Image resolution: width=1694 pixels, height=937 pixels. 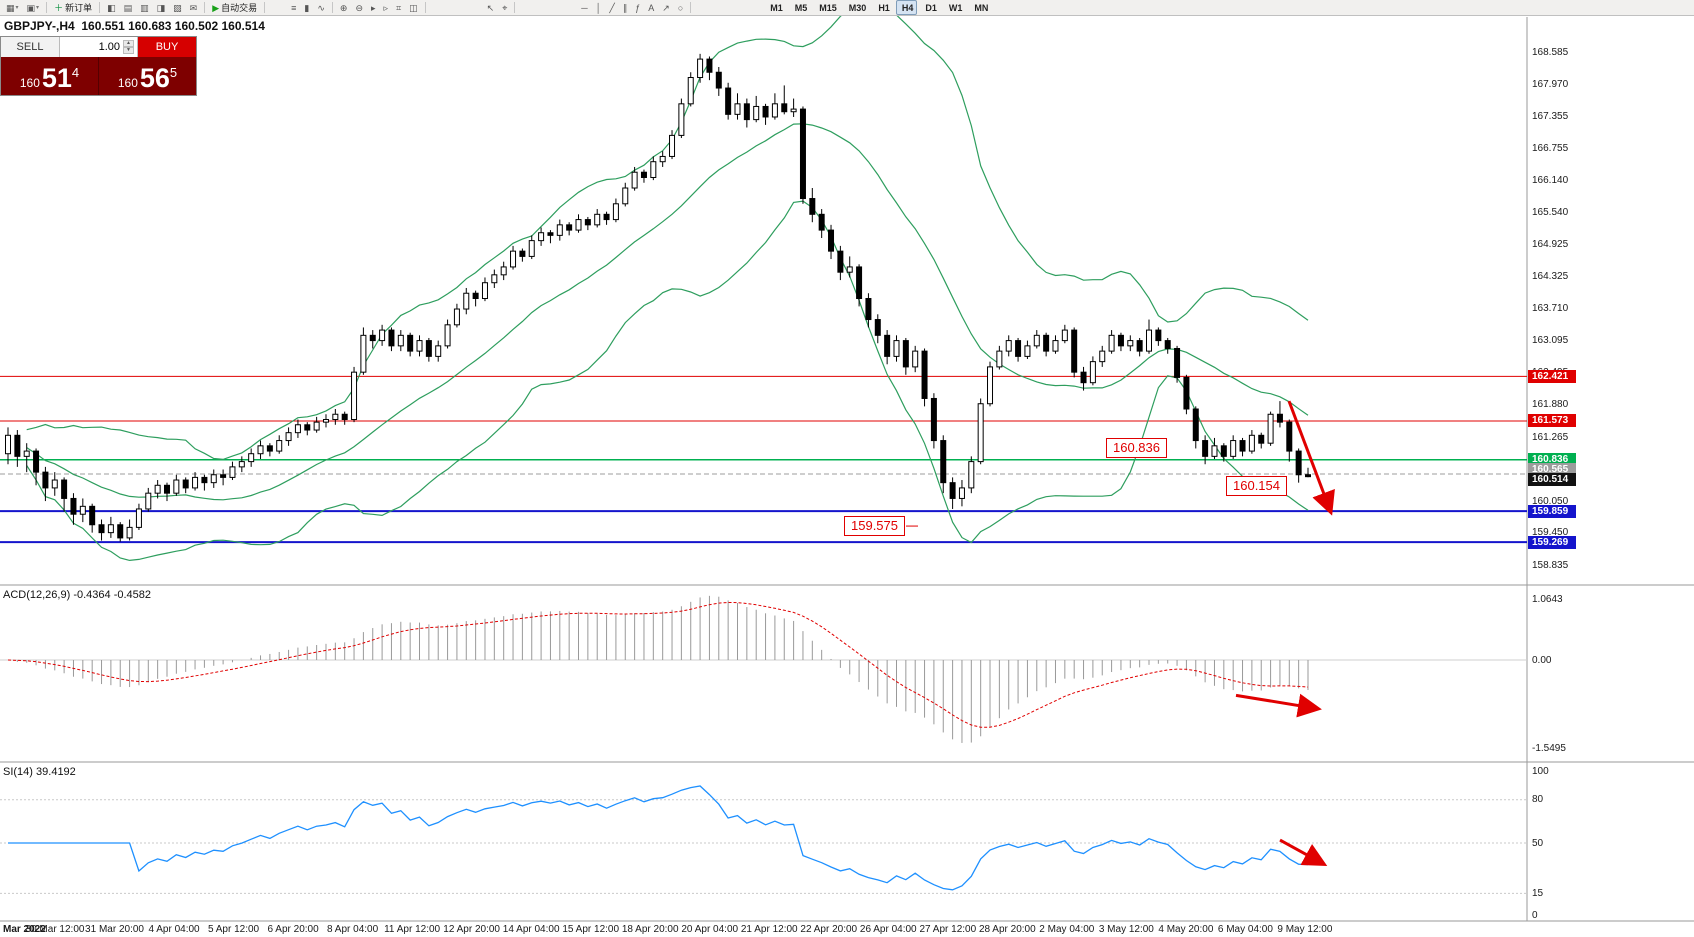 What do you see at coordinates (173, 26) in the screenshot?
I see `chart-ohlc: 160.551 160.683 160.502 160.514` at bounding box center [173, 26].